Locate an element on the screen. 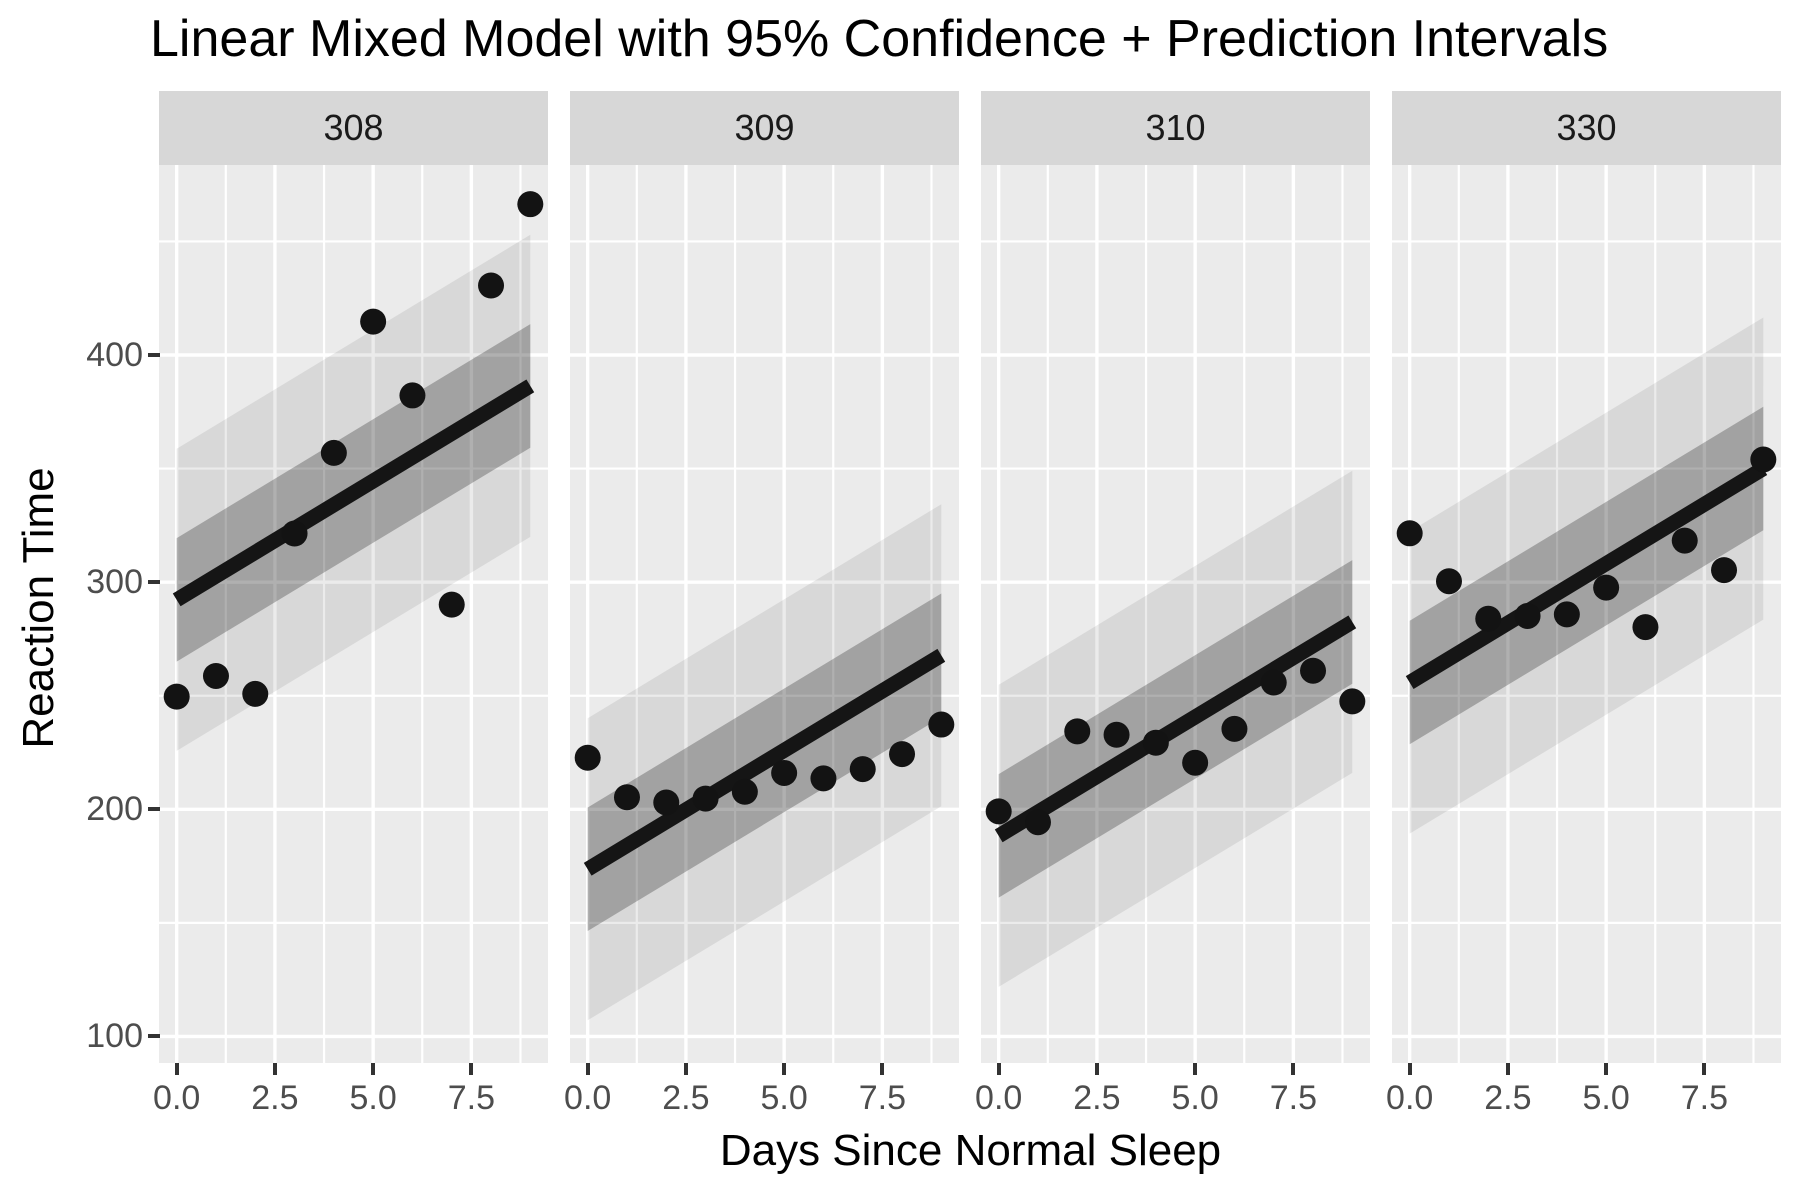 This screenshot has width=1800, height=1200. y-tick-label-300: 300 is located at coordinates (114, 582).